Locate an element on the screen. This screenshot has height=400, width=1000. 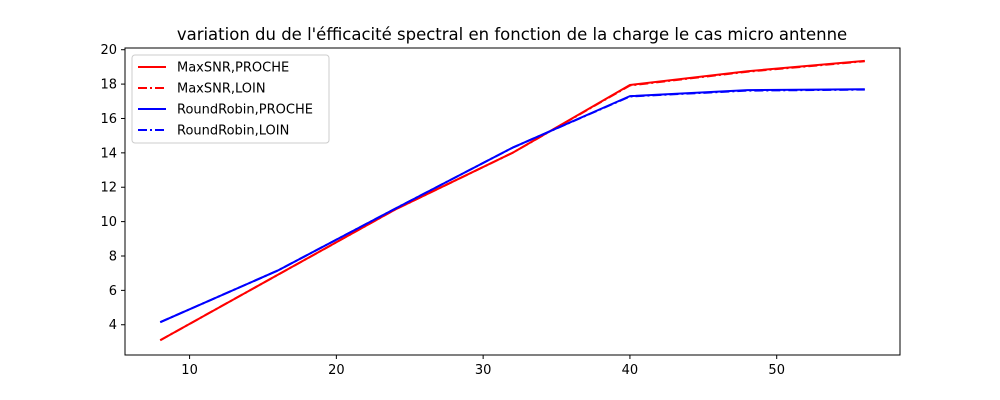
legend-entry-label: RoundRobin,LOIN is located at coordinates (233, 131).